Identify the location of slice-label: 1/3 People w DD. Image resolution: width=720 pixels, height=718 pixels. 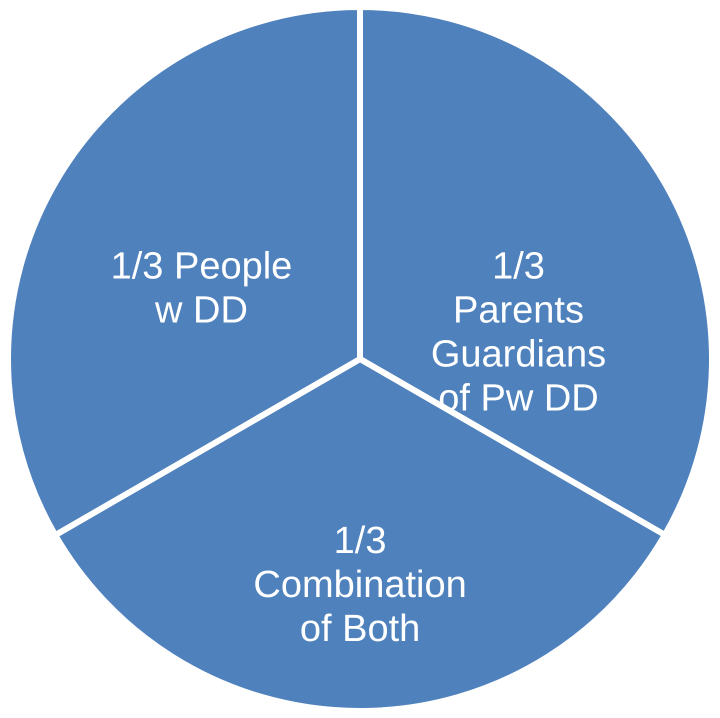
(201, 289).